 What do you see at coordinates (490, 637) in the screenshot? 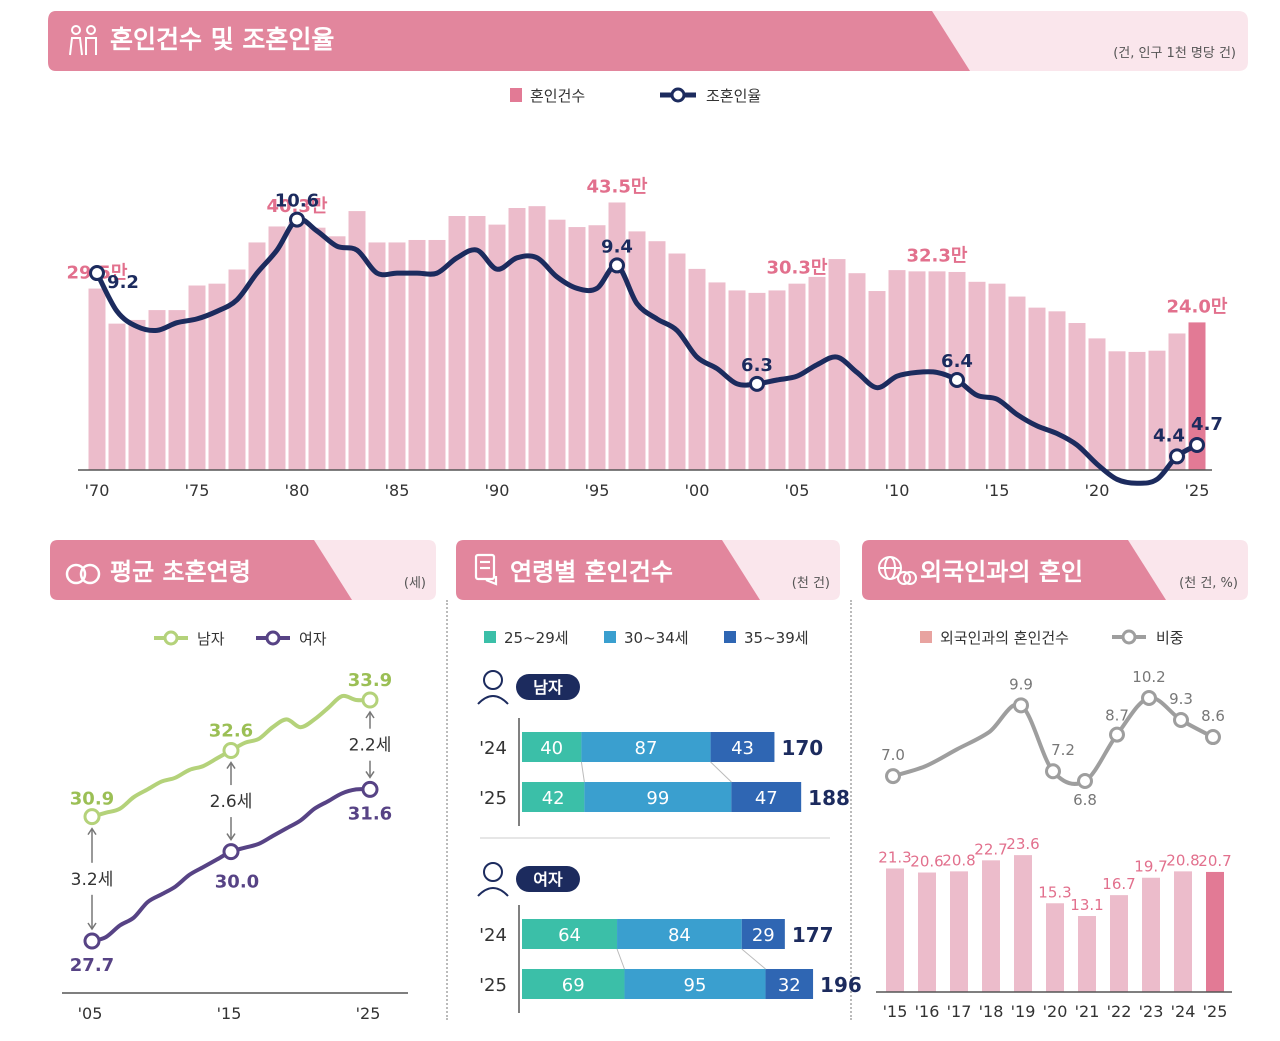
I see `legend-agegroup-swatch` at bounding box center [490, 637].